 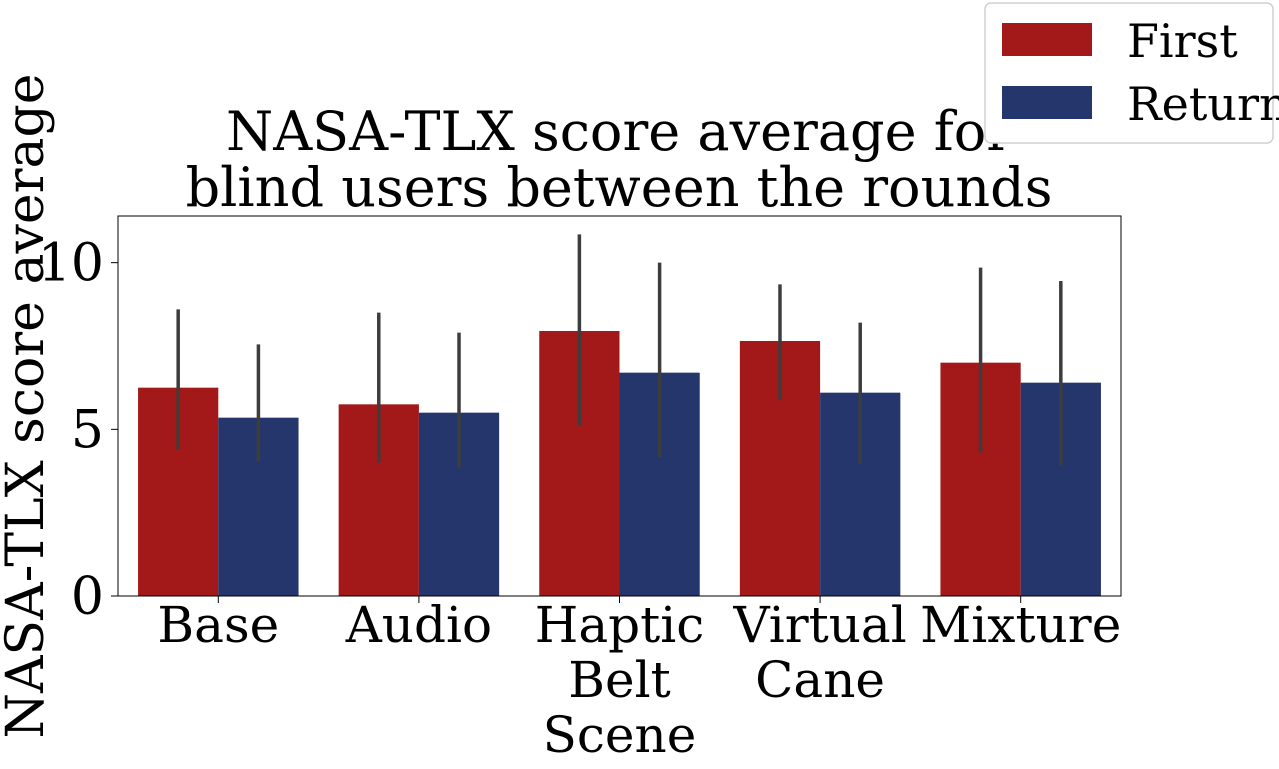 I want to click on legend-label-return: Return, so click(x=1203, y=104).